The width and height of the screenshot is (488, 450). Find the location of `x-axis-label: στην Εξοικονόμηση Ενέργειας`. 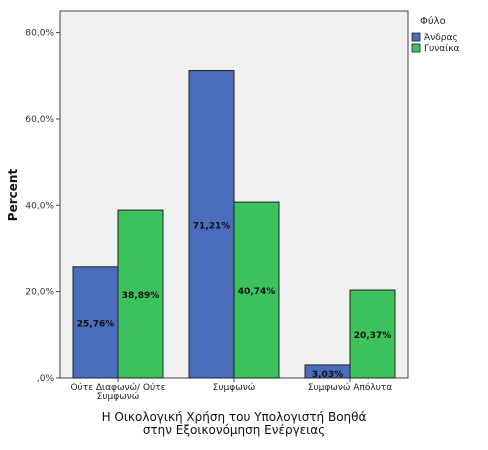

x-axis-label: στην Εξοικονόμηση Ενέργειας is located at coordinates (234, 430).